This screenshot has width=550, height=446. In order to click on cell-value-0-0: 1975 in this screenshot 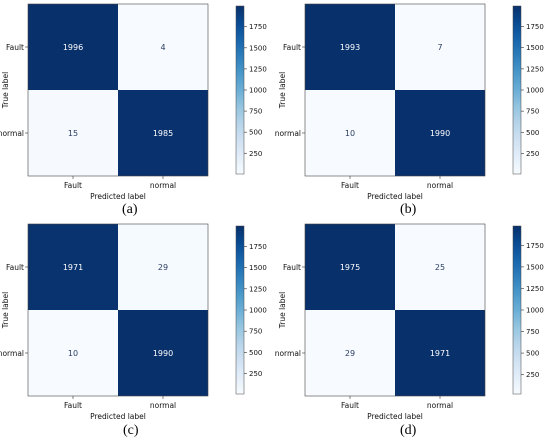, I will do `click(350, 267)`.